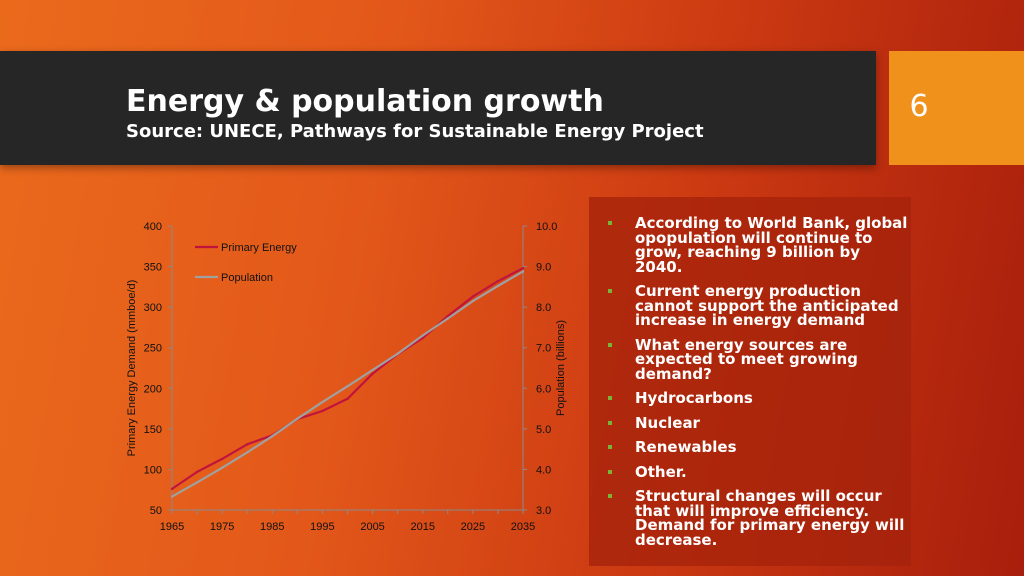 The width and height of the screenshot is (1024, 576). What do you see at coordinates (247, 278) in the screenshot?
I see `legend-label: Population` at bounding box center [247, 278].